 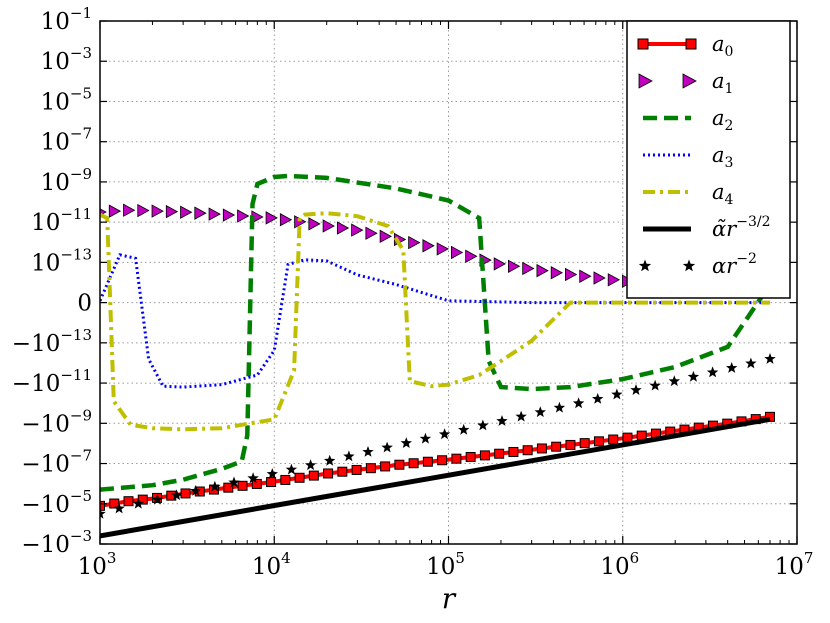 I want to click on x-tick-label: 10⁴, so click(x=271, y=564).